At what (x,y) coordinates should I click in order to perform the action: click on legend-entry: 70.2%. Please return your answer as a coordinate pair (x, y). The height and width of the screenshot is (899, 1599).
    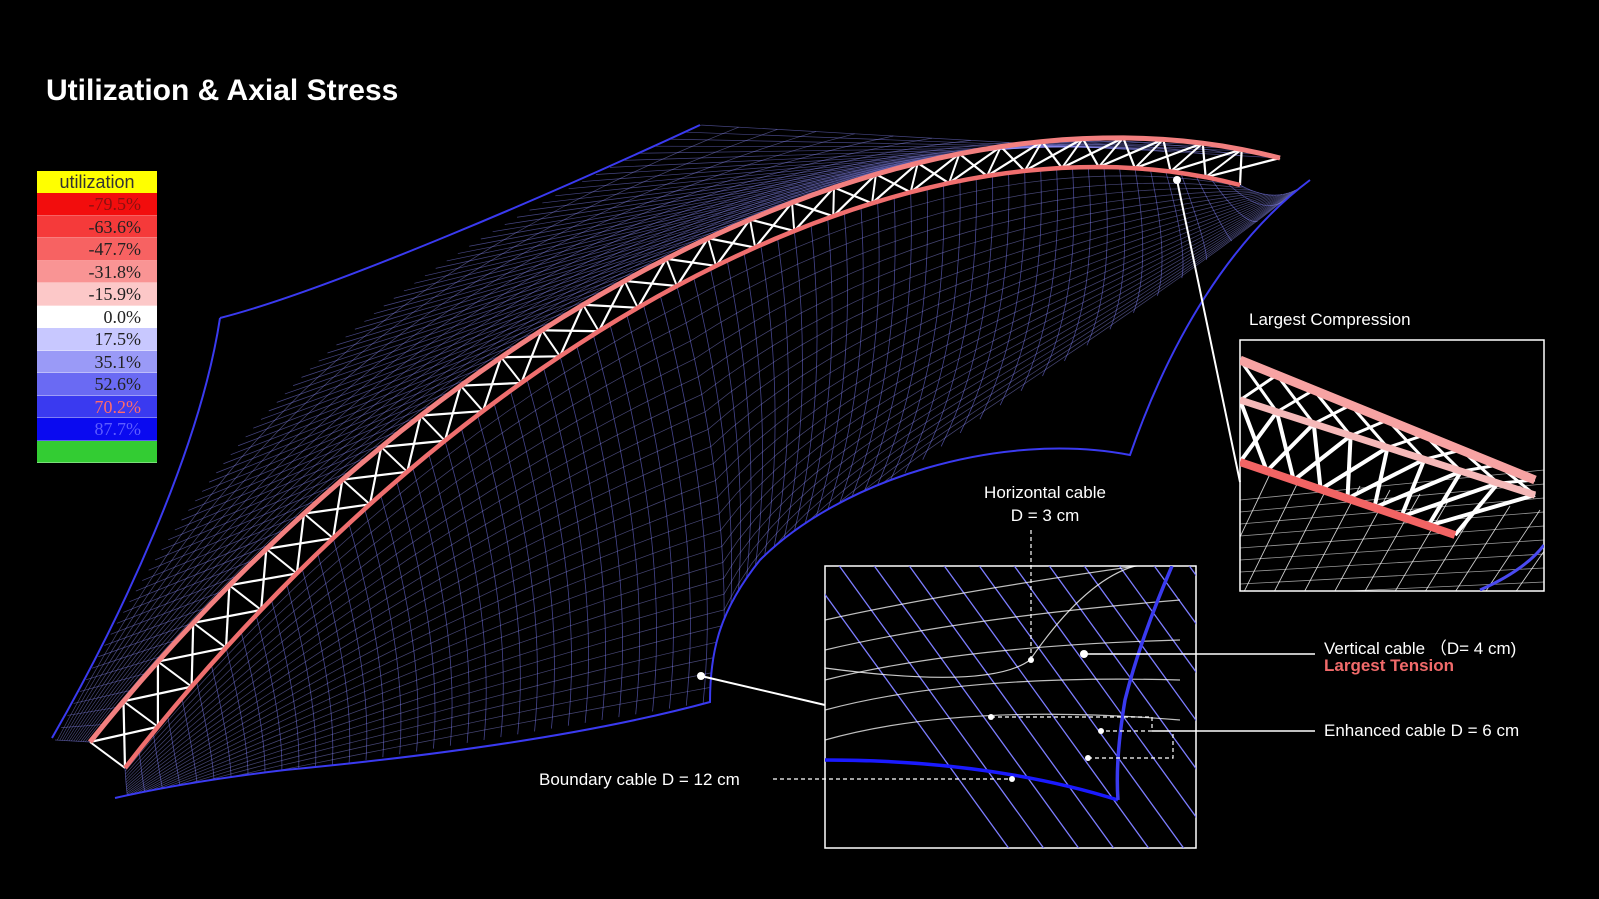
    Looking at the image, I should click on (97, 406).